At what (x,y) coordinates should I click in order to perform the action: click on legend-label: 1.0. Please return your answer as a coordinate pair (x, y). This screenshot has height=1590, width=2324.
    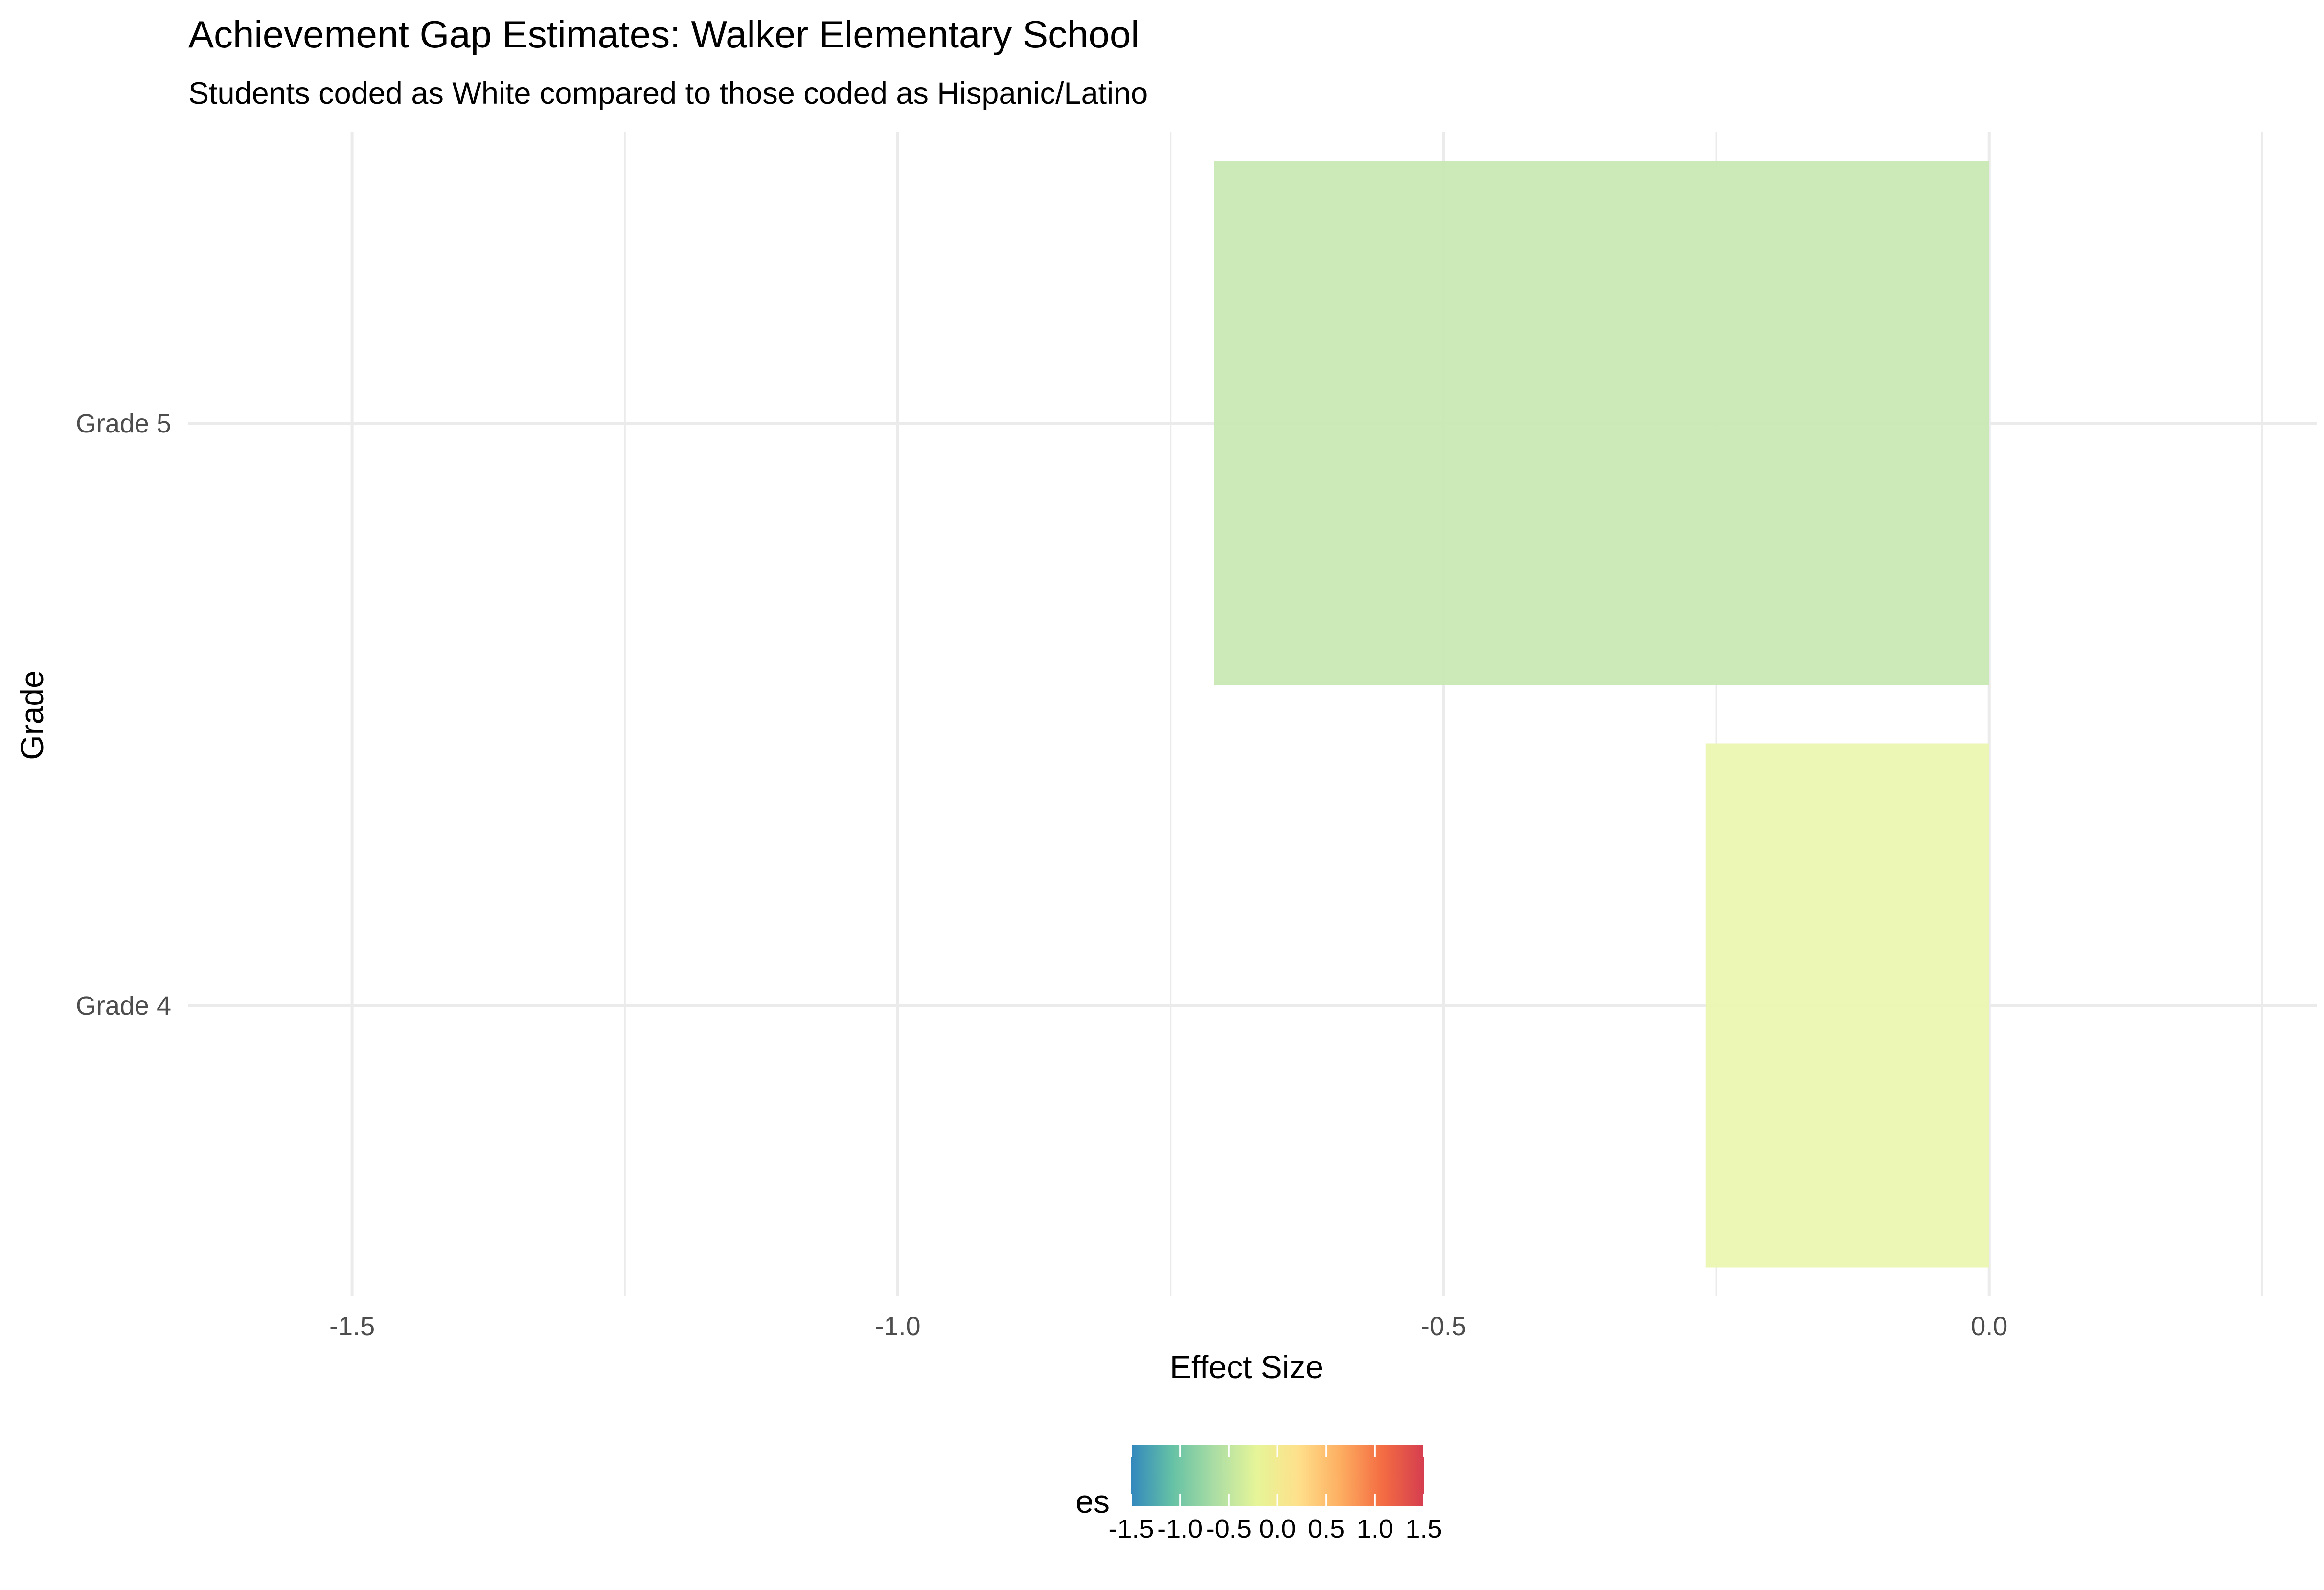
    Looking at the image, I should click on (1375, 1529).